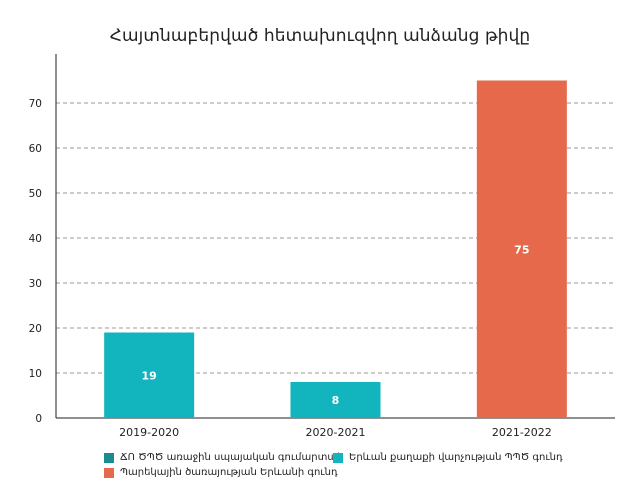 This screenshot has height=499, width=640. Describe the element at coordinates (35, 329) in the screenshot. I see `y-tick-label: 20` at that location.